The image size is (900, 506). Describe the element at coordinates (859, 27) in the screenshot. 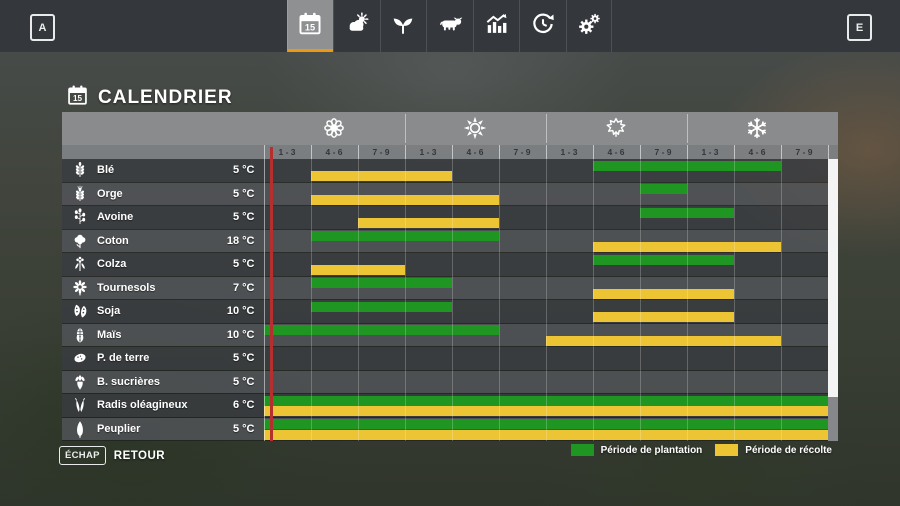

I see `key-hint-e: E` at that location.